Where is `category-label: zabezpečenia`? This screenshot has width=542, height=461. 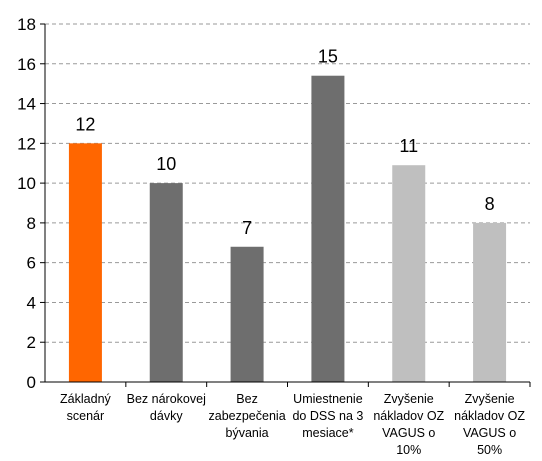 category-label: zabezpečenia is located at coordinates (247, 416).